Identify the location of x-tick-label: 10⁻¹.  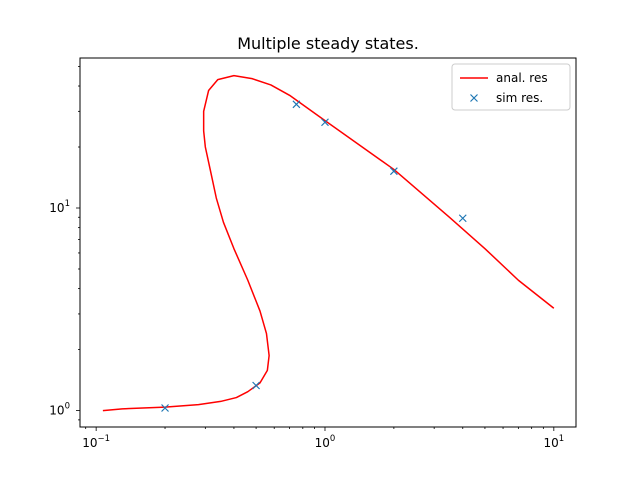
(96, 442).